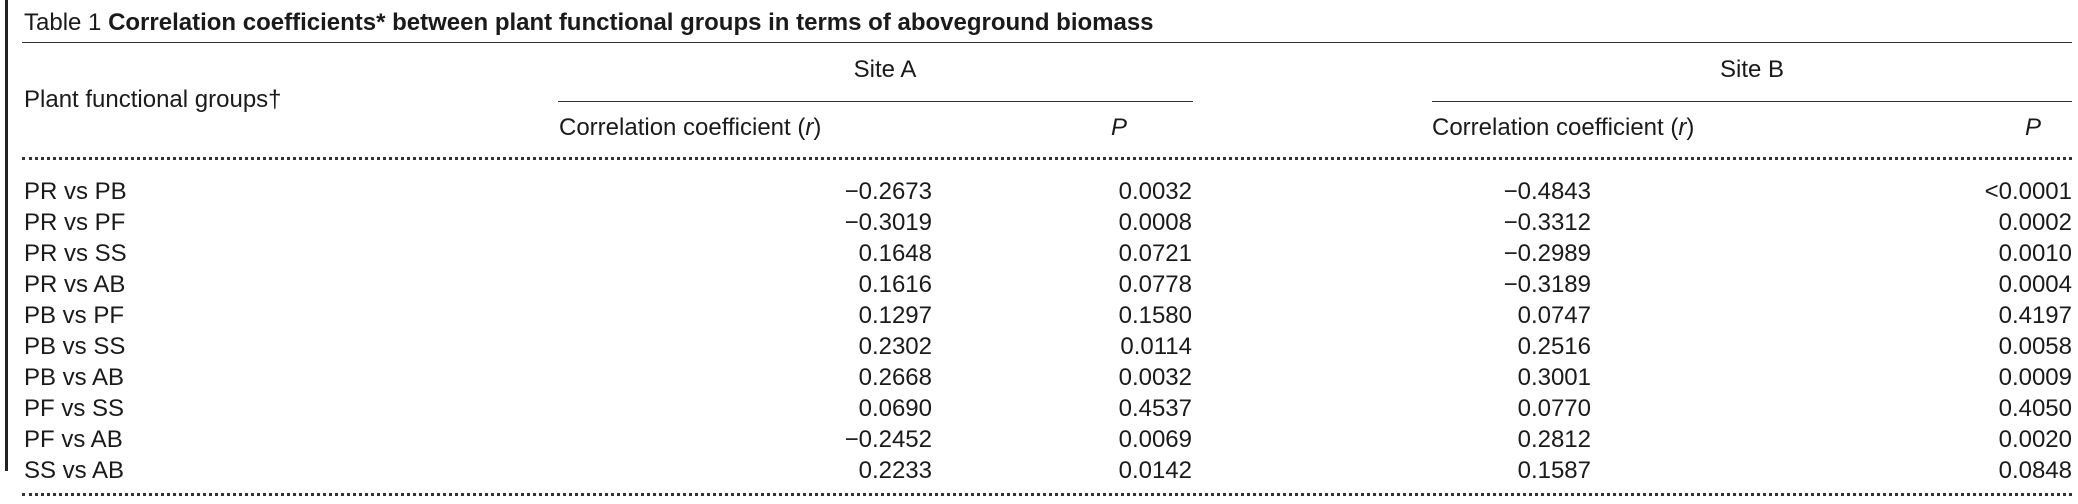 Image resolution: width=2078 pixels, height=504 pixels. Describe the element at coordinates (1155, 284) in the screenshot. I see `site-a-p-cell: 0.0778` at that location.